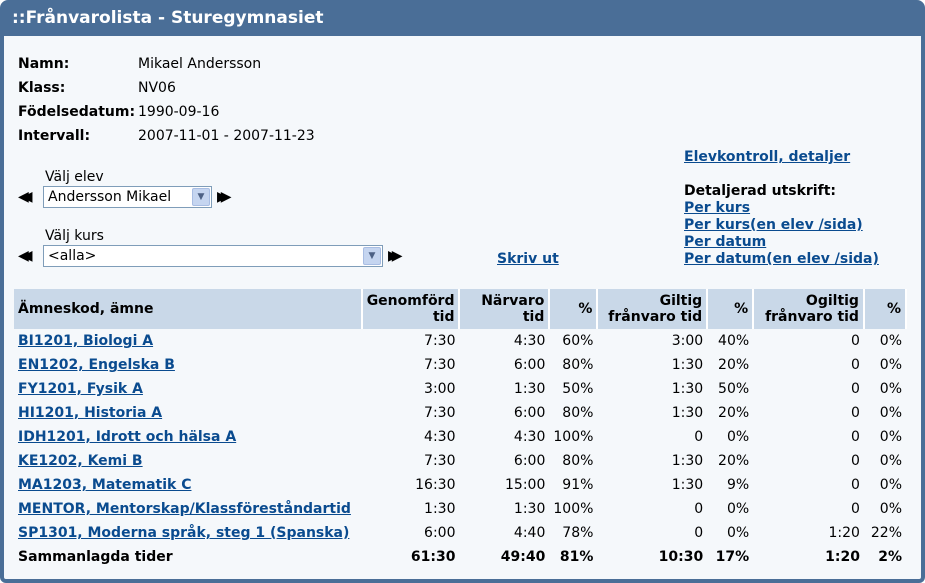 The width and height of the screenshot is (925, 583). Describe the element at coordinates (578, 533) in the screenshot. I see `row-pct-present: 78%` at that location.